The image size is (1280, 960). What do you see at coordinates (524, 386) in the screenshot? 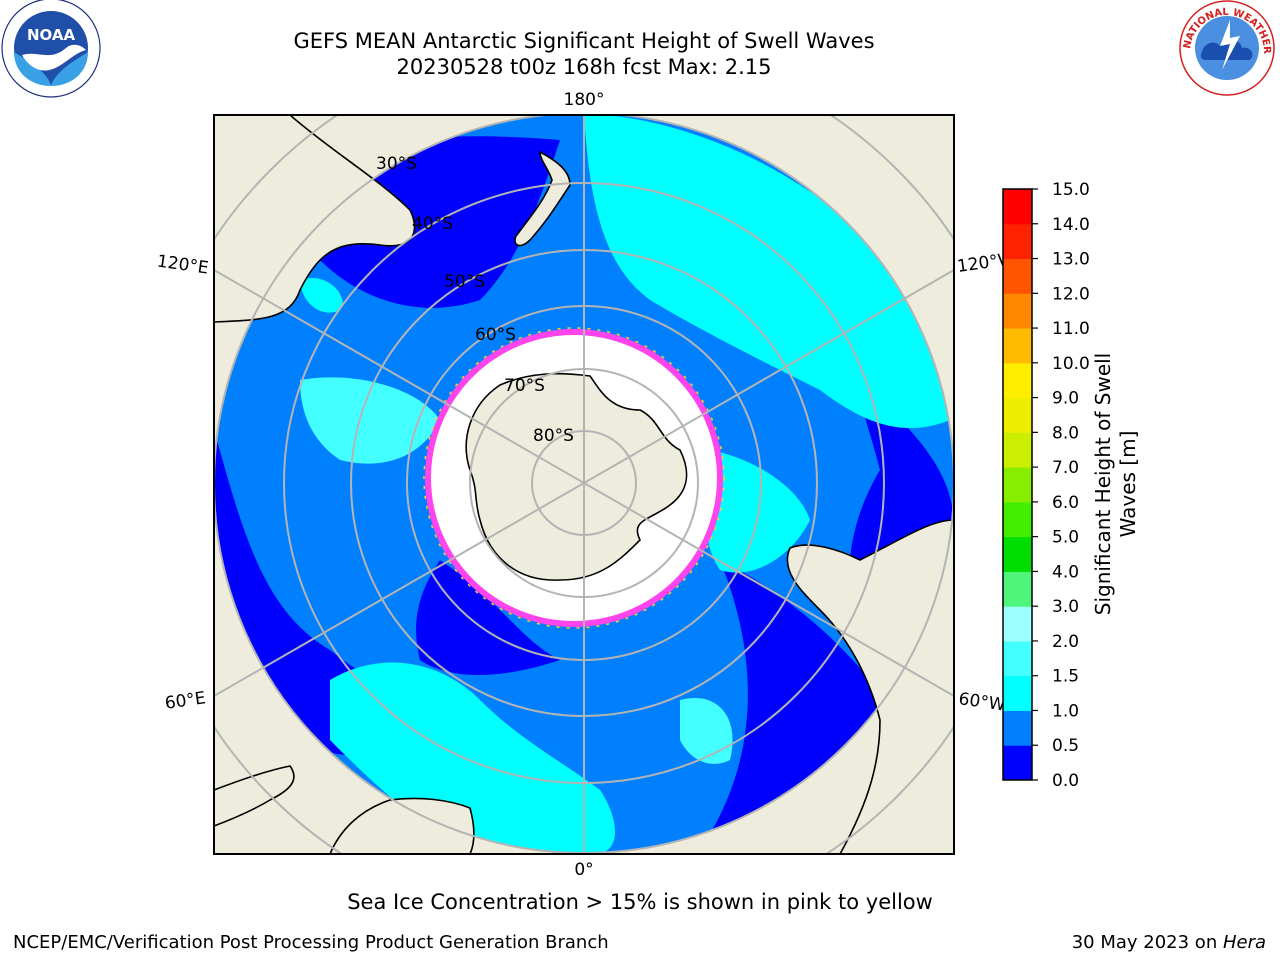
I see `parallel-label: 70°S` at bounding box center [524, 386].